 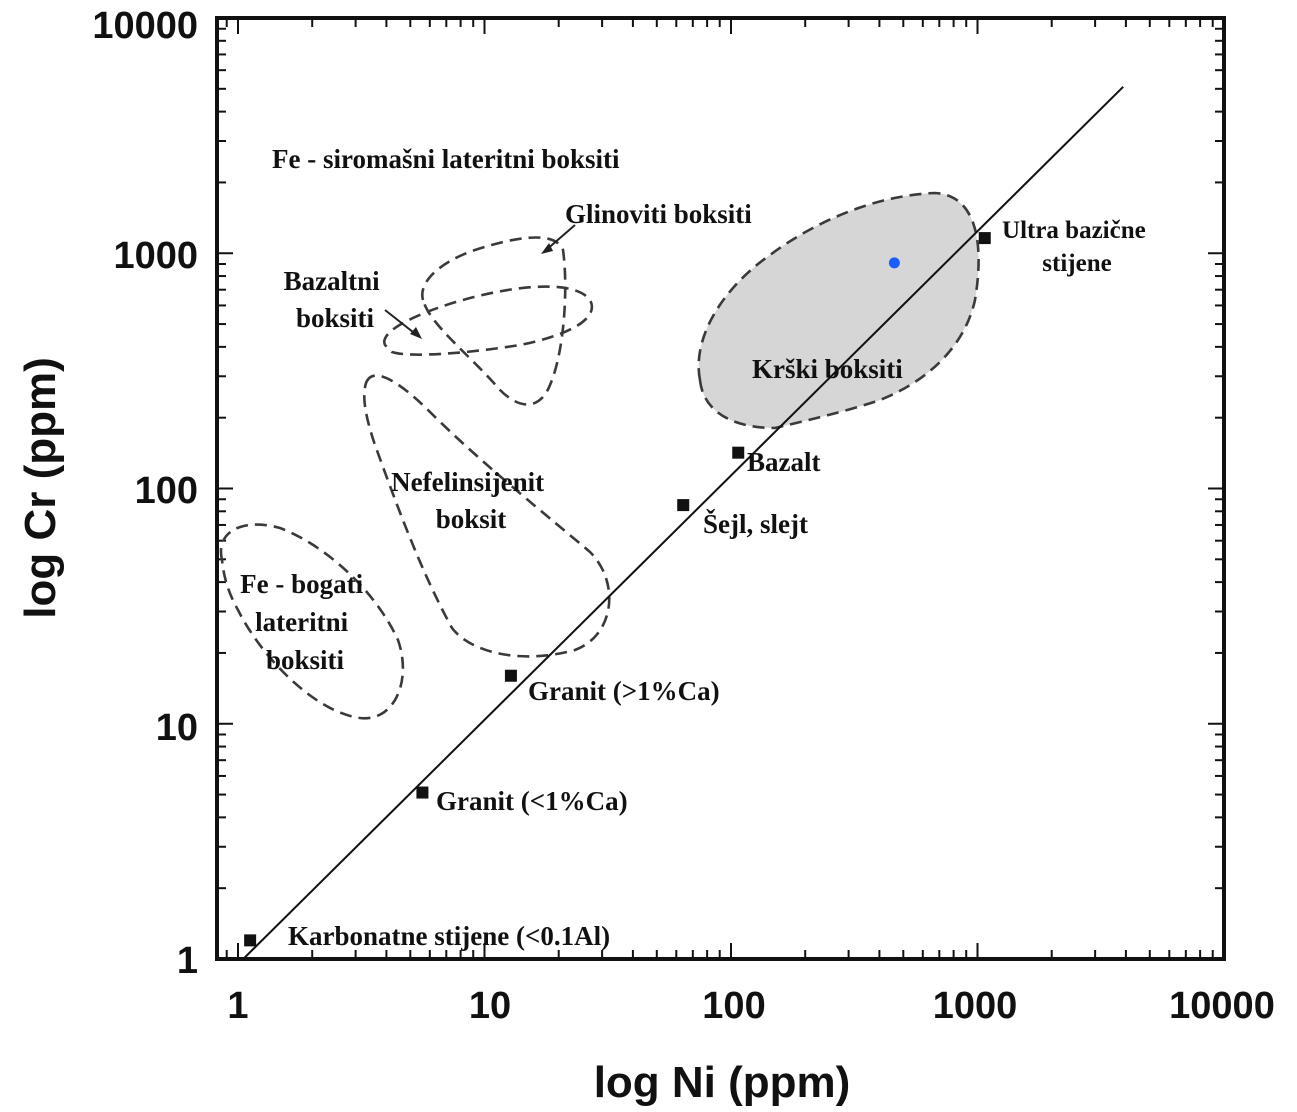 What do you see at coordinates (145, 26) in the screenshot?
I see `y-tick-label: 10000` at bounding box center [145, 26].